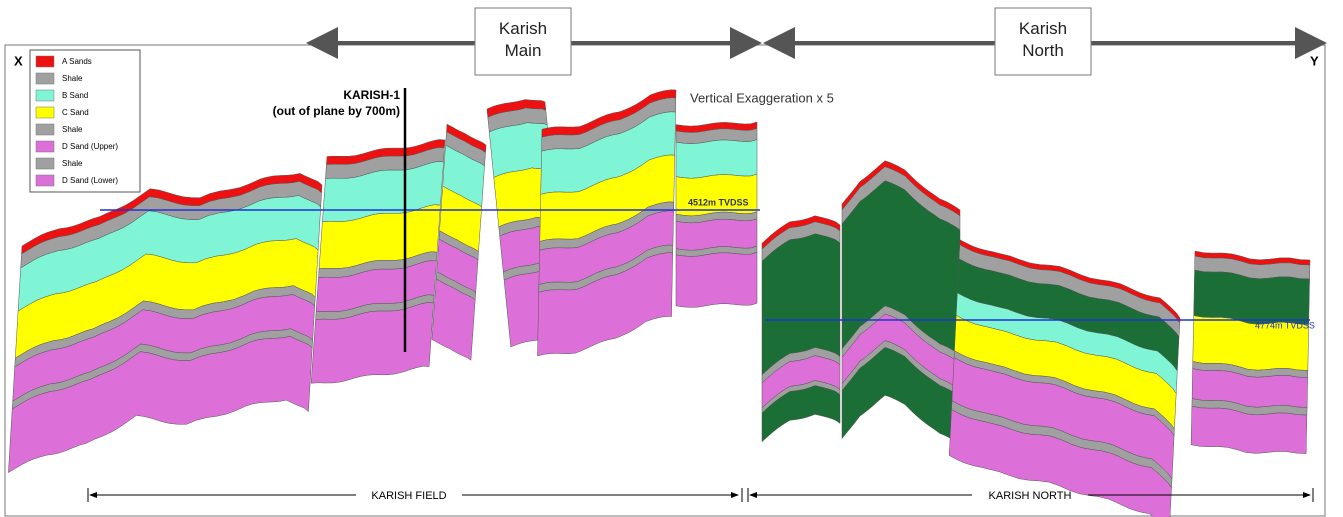 The width and height of the screenshot is (1343, 517). What do you see at coordinates (77, 61) in the screenshot?
I see `legend-label: A Sands` at bounding box center [77, 61].